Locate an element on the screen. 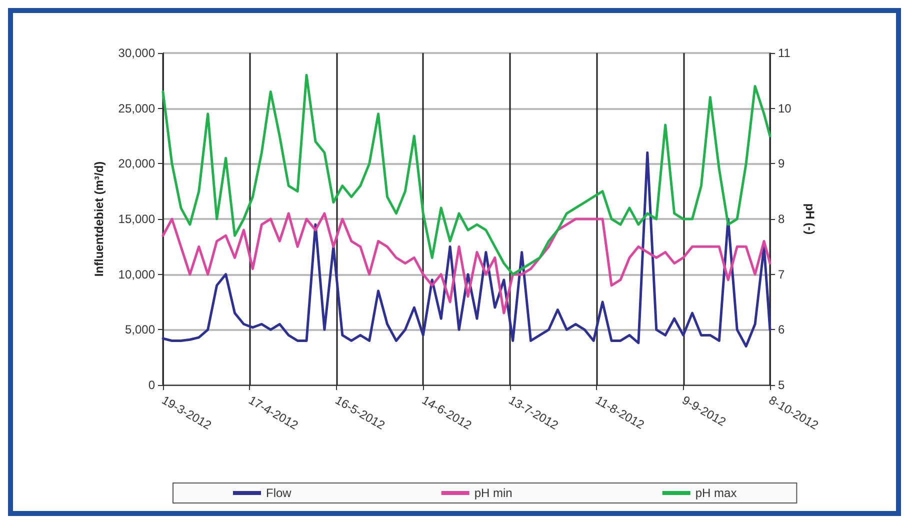 This screenshot has width=909, height=524. legend-label: pH min is located at coordinates (493, 493).